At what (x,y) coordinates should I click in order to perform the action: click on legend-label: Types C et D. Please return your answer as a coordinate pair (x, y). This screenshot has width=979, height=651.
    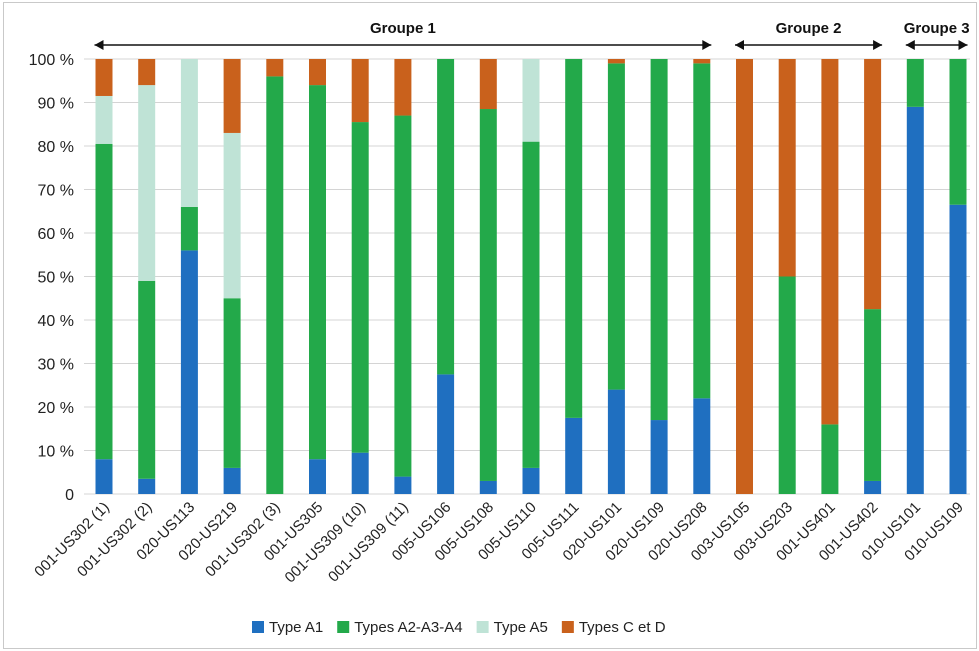
    Looking at the image, I should click on (622, 627).